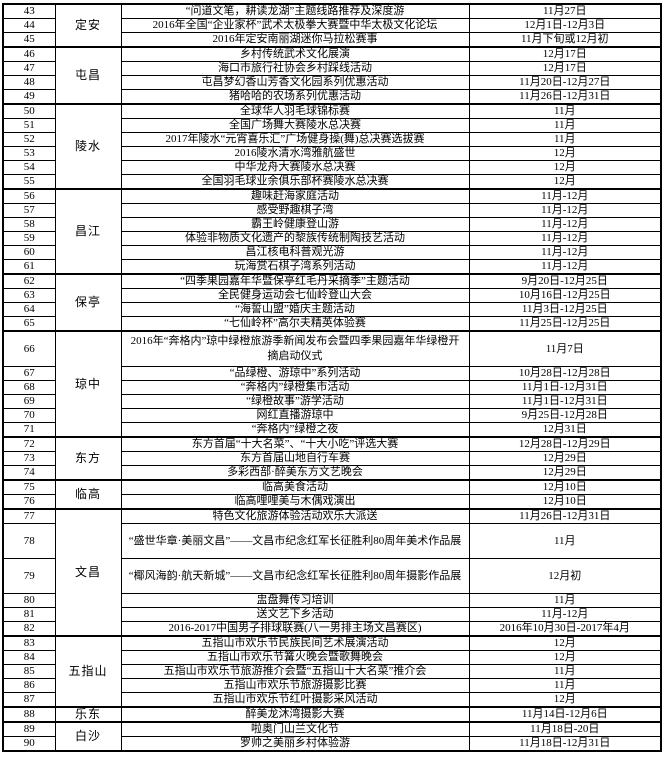 The width and height of the screenshot is (664, 765). Describe the element at coordinates (29, 614) in the screenshot. I see `row-number-cell: 81` at that location.